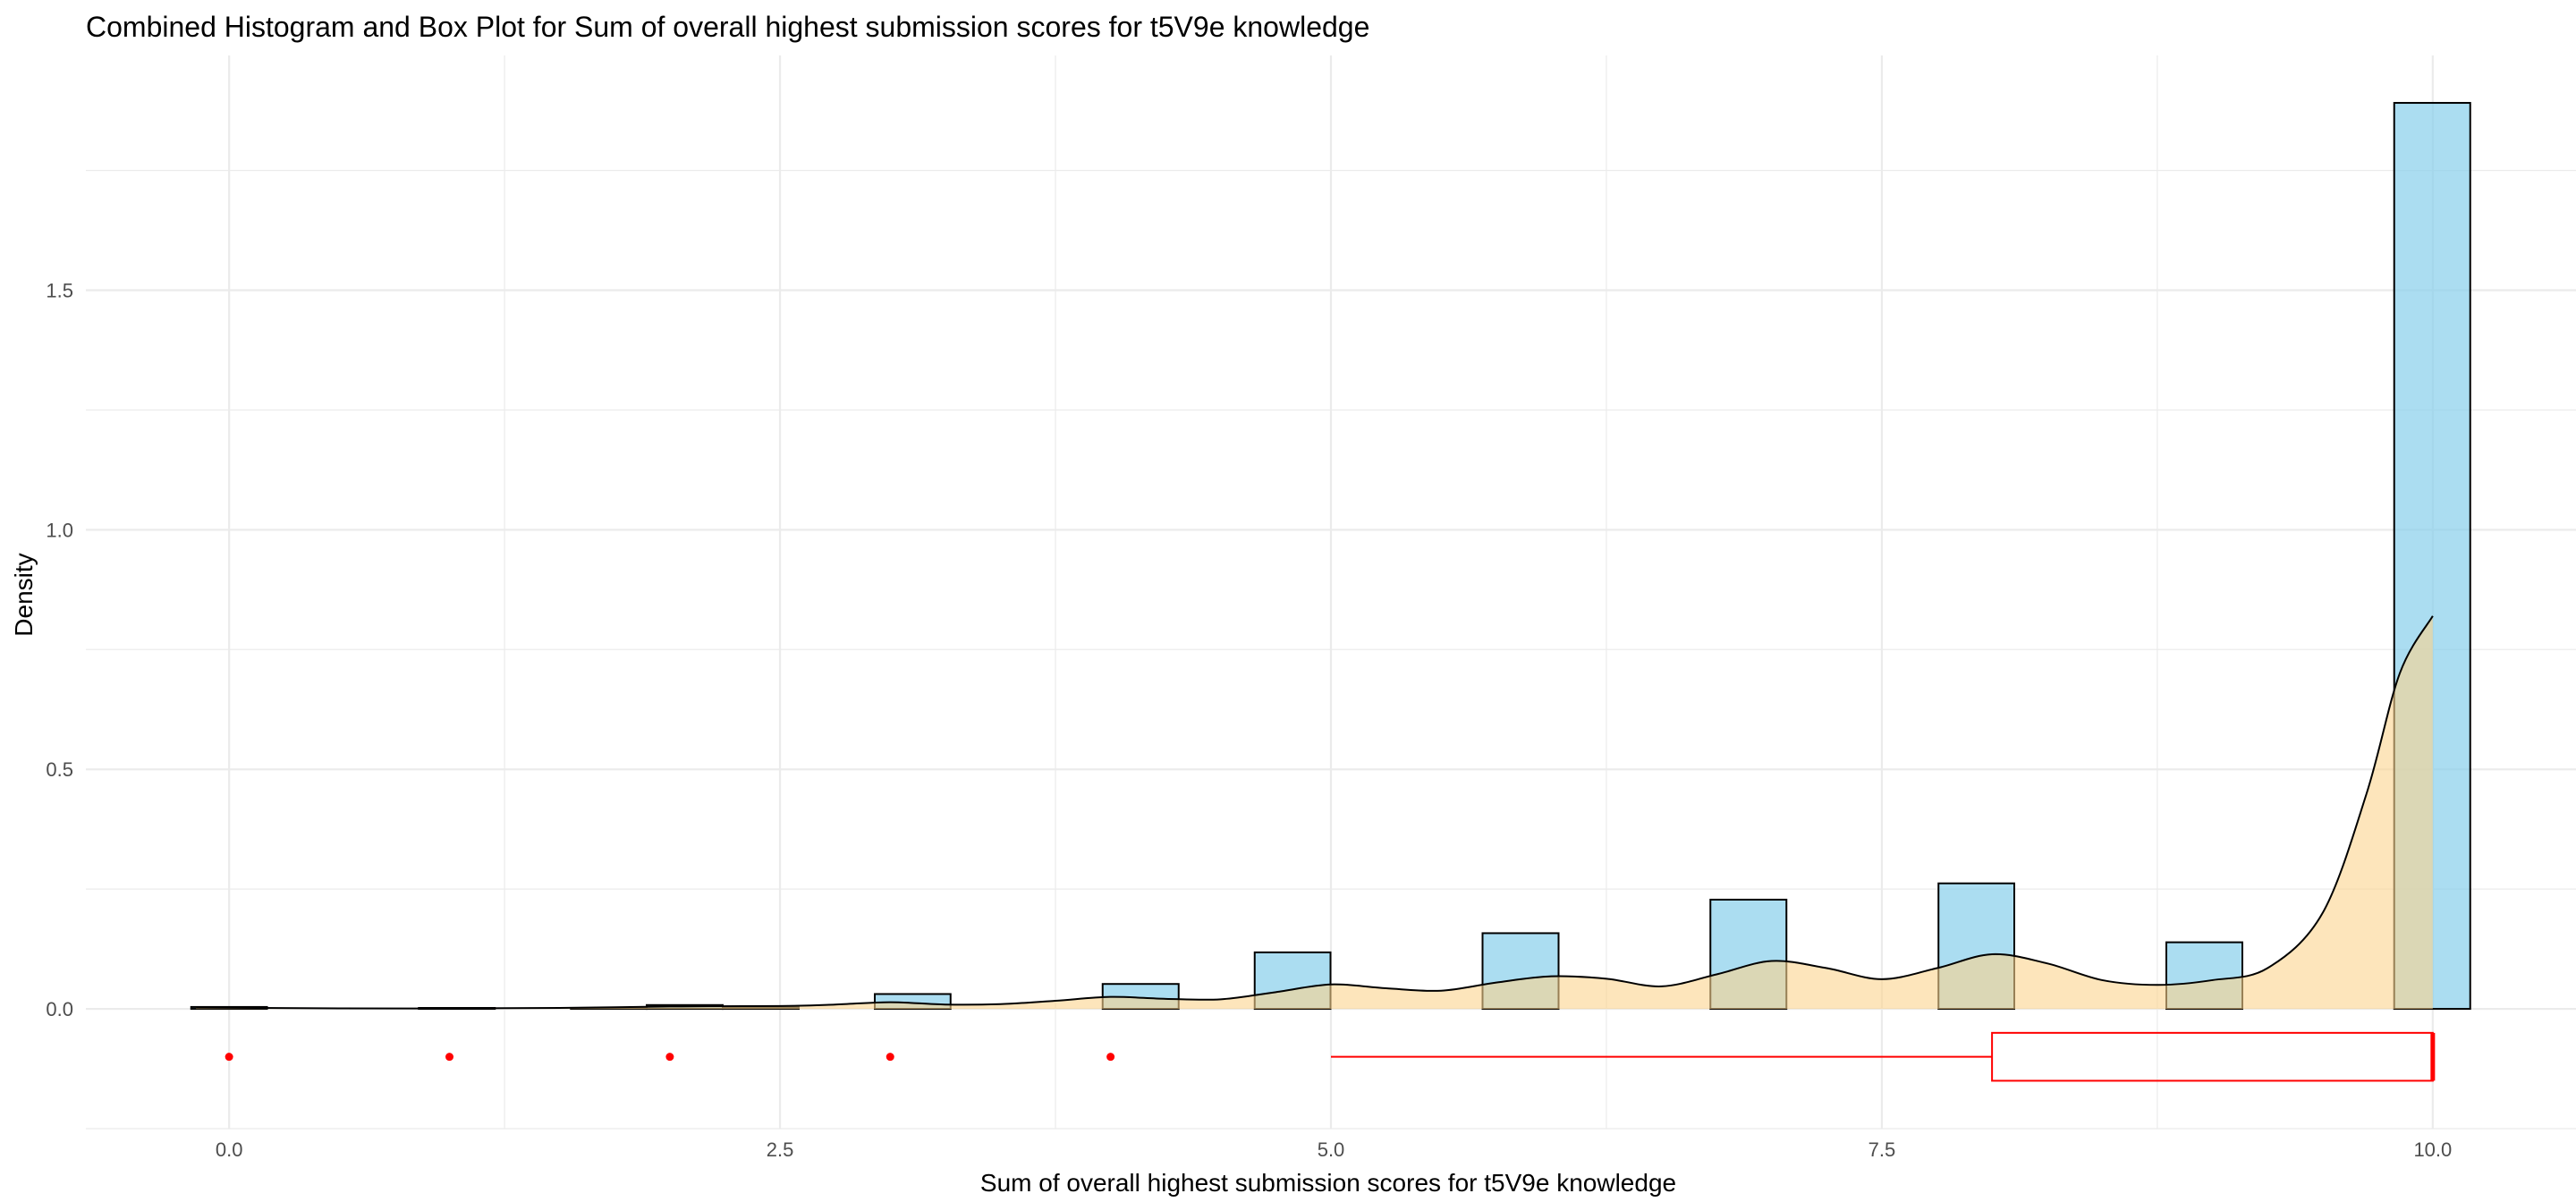 This screenshot has height=1202, width=2576. What do you see at coordinates (229, 1150) in the screenshot?
I see `x-tick-label: 0.0` at bounding box center [229, 1150].